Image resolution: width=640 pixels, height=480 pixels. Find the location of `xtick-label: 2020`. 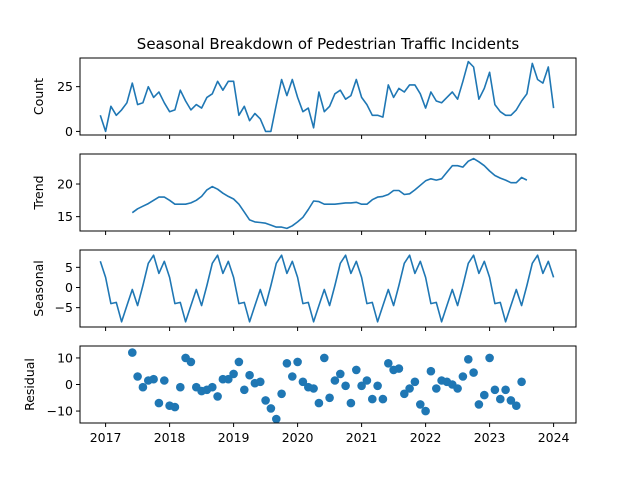

xtick-label: 2020 is located at coordinates (298, 437).